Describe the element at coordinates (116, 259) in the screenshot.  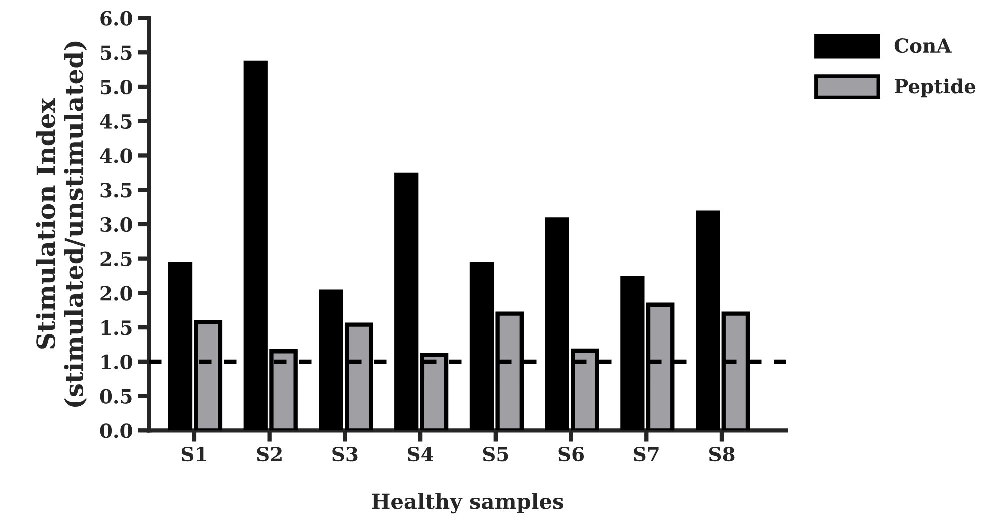
I see `y-tick-label: 2.5` at that location.